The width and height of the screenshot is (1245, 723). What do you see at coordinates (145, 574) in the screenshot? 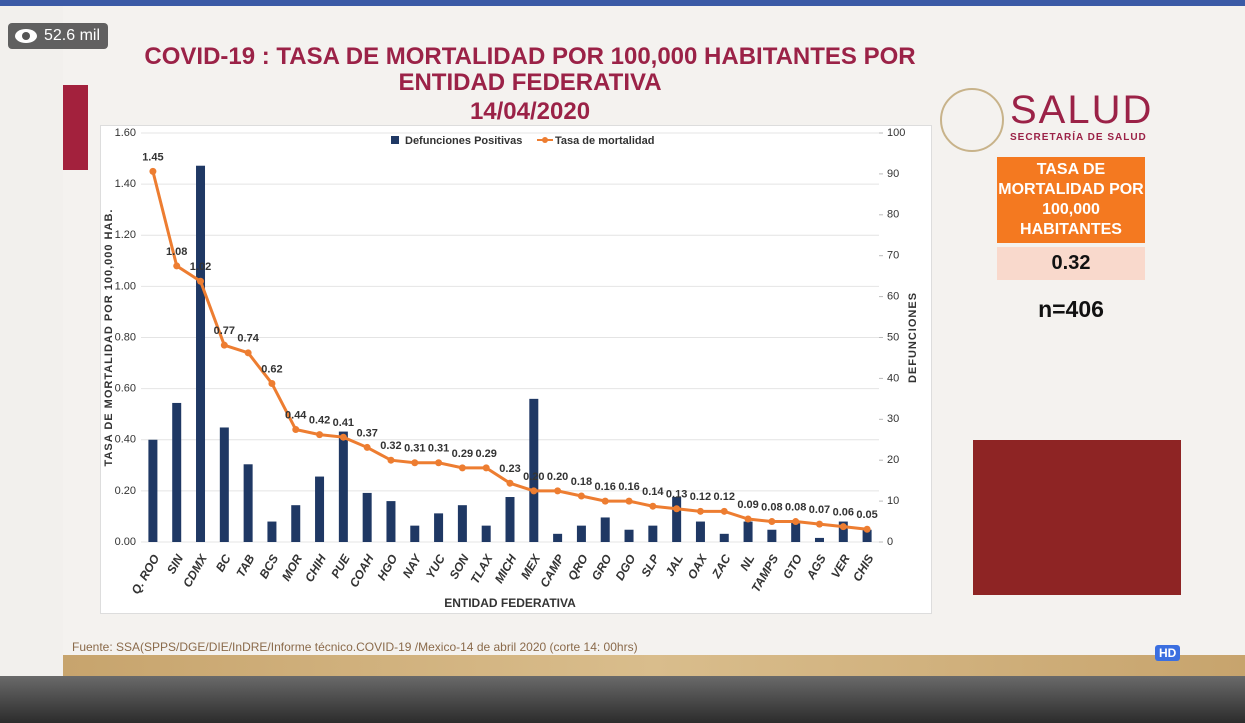
I see `x-tick-label: Q. ROO` at bounding box center [145, 574].